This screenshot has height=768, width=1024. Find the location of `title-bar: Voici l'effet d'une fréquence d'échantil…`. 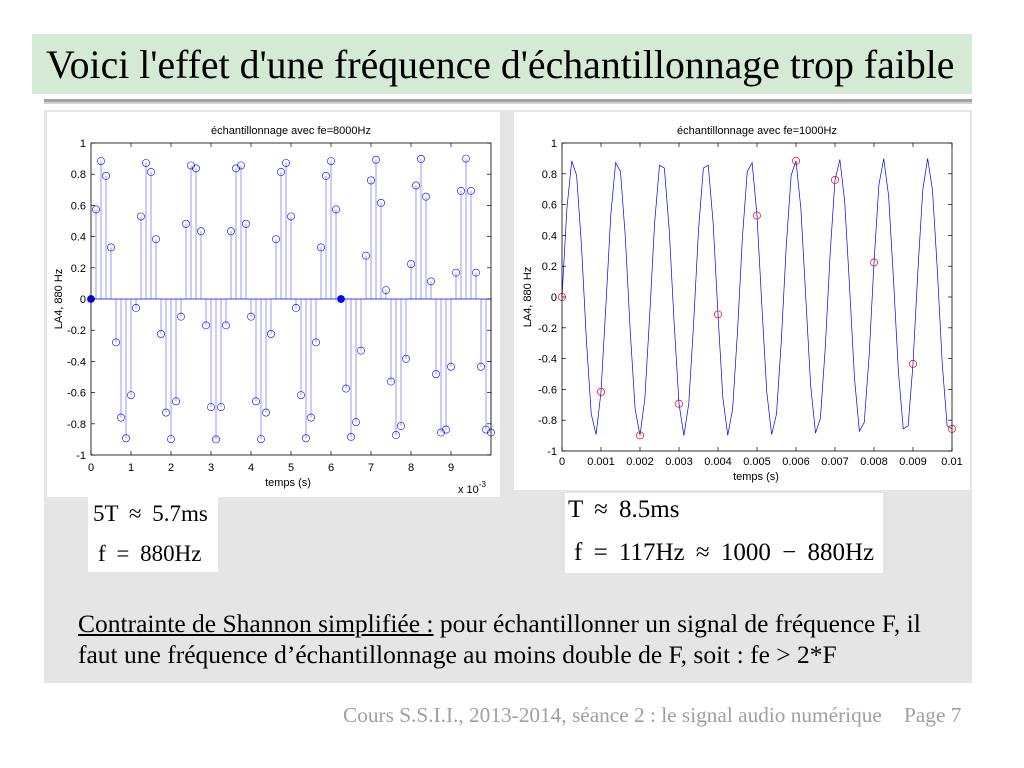

title-bar: Voici l'effet d'une fréquence d'échantil… is located at coordinates (502, 64).